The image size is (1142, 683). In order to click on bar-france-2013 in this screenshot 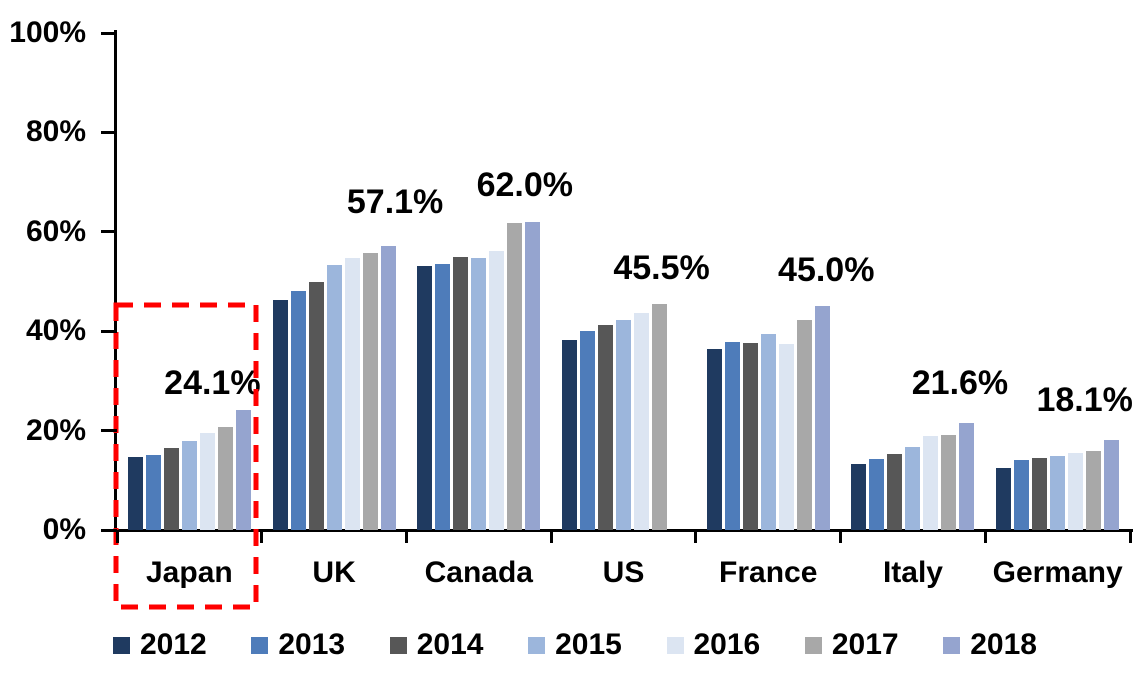, I will do `click(732, 435)`.